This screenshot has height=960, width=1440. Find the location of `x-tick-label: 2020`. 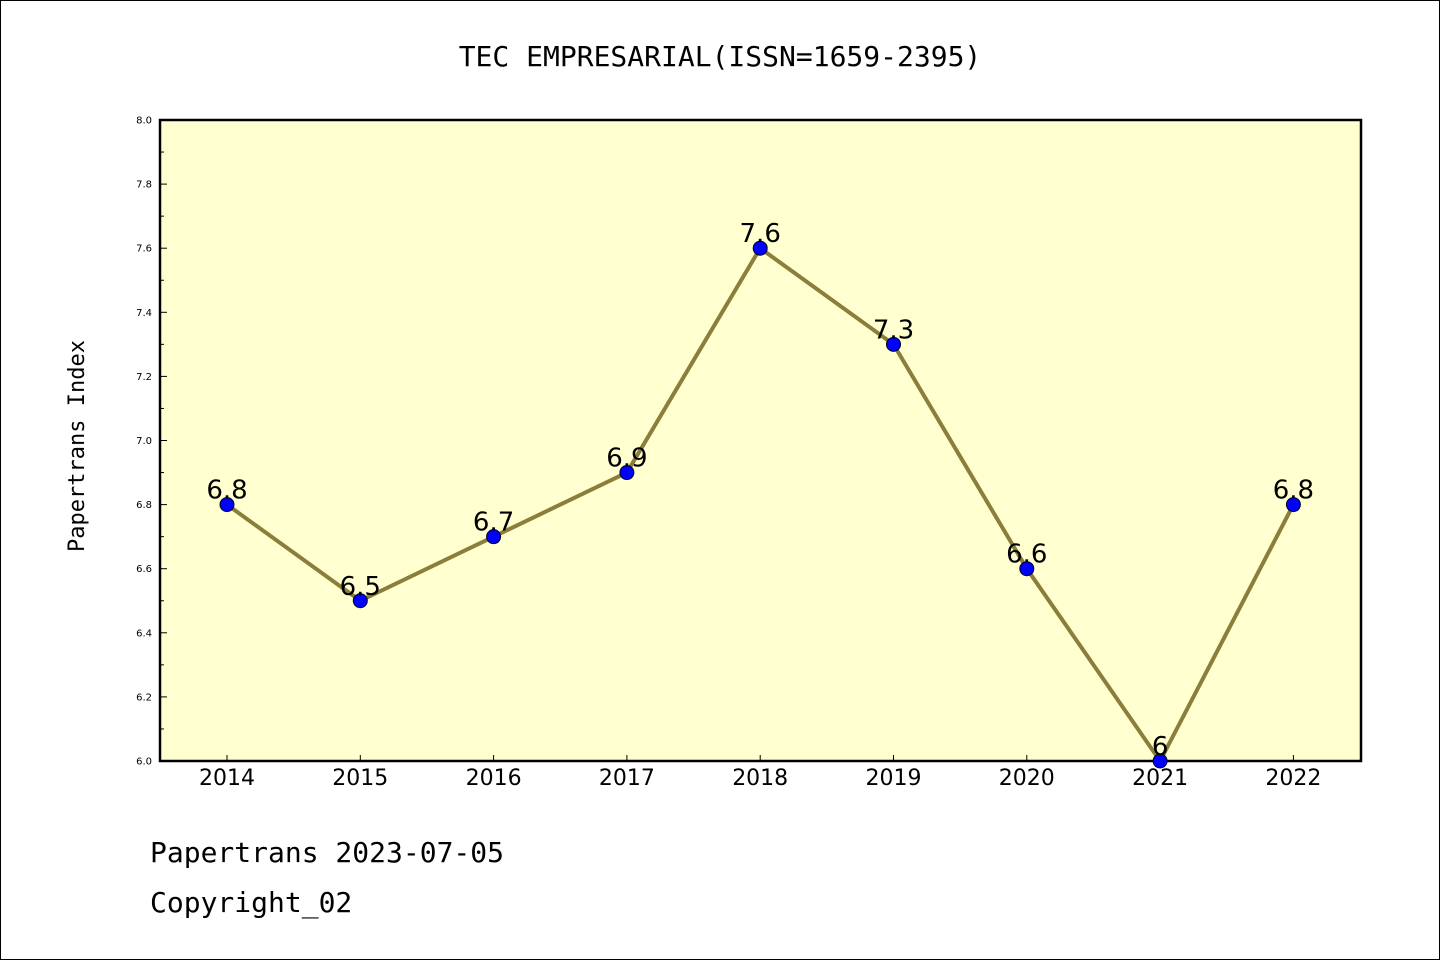

x-tick-label: 2020 is located at coordinates (1027, 778).